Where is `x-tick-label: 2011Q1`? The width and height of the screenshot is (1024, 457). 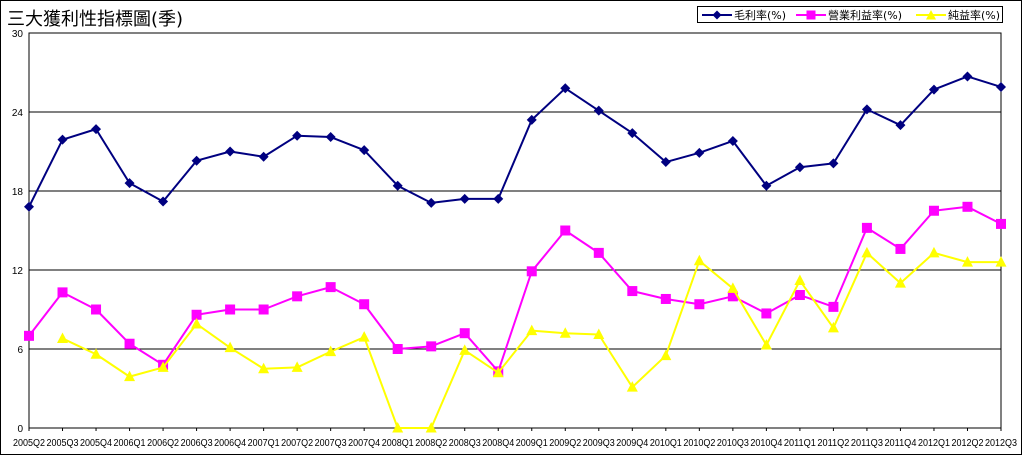 x-tick-label: 2011Q1 is located at coordinates (800, 443).